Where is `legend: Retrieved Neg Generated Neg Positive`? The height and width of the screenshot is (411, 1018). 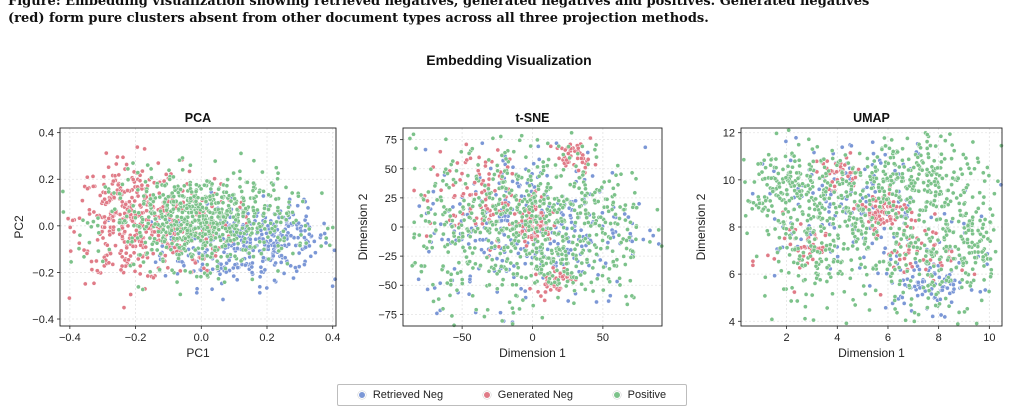
legend: Retrieved Neg Generated Neg Positive is located at coordinates (512, 395).